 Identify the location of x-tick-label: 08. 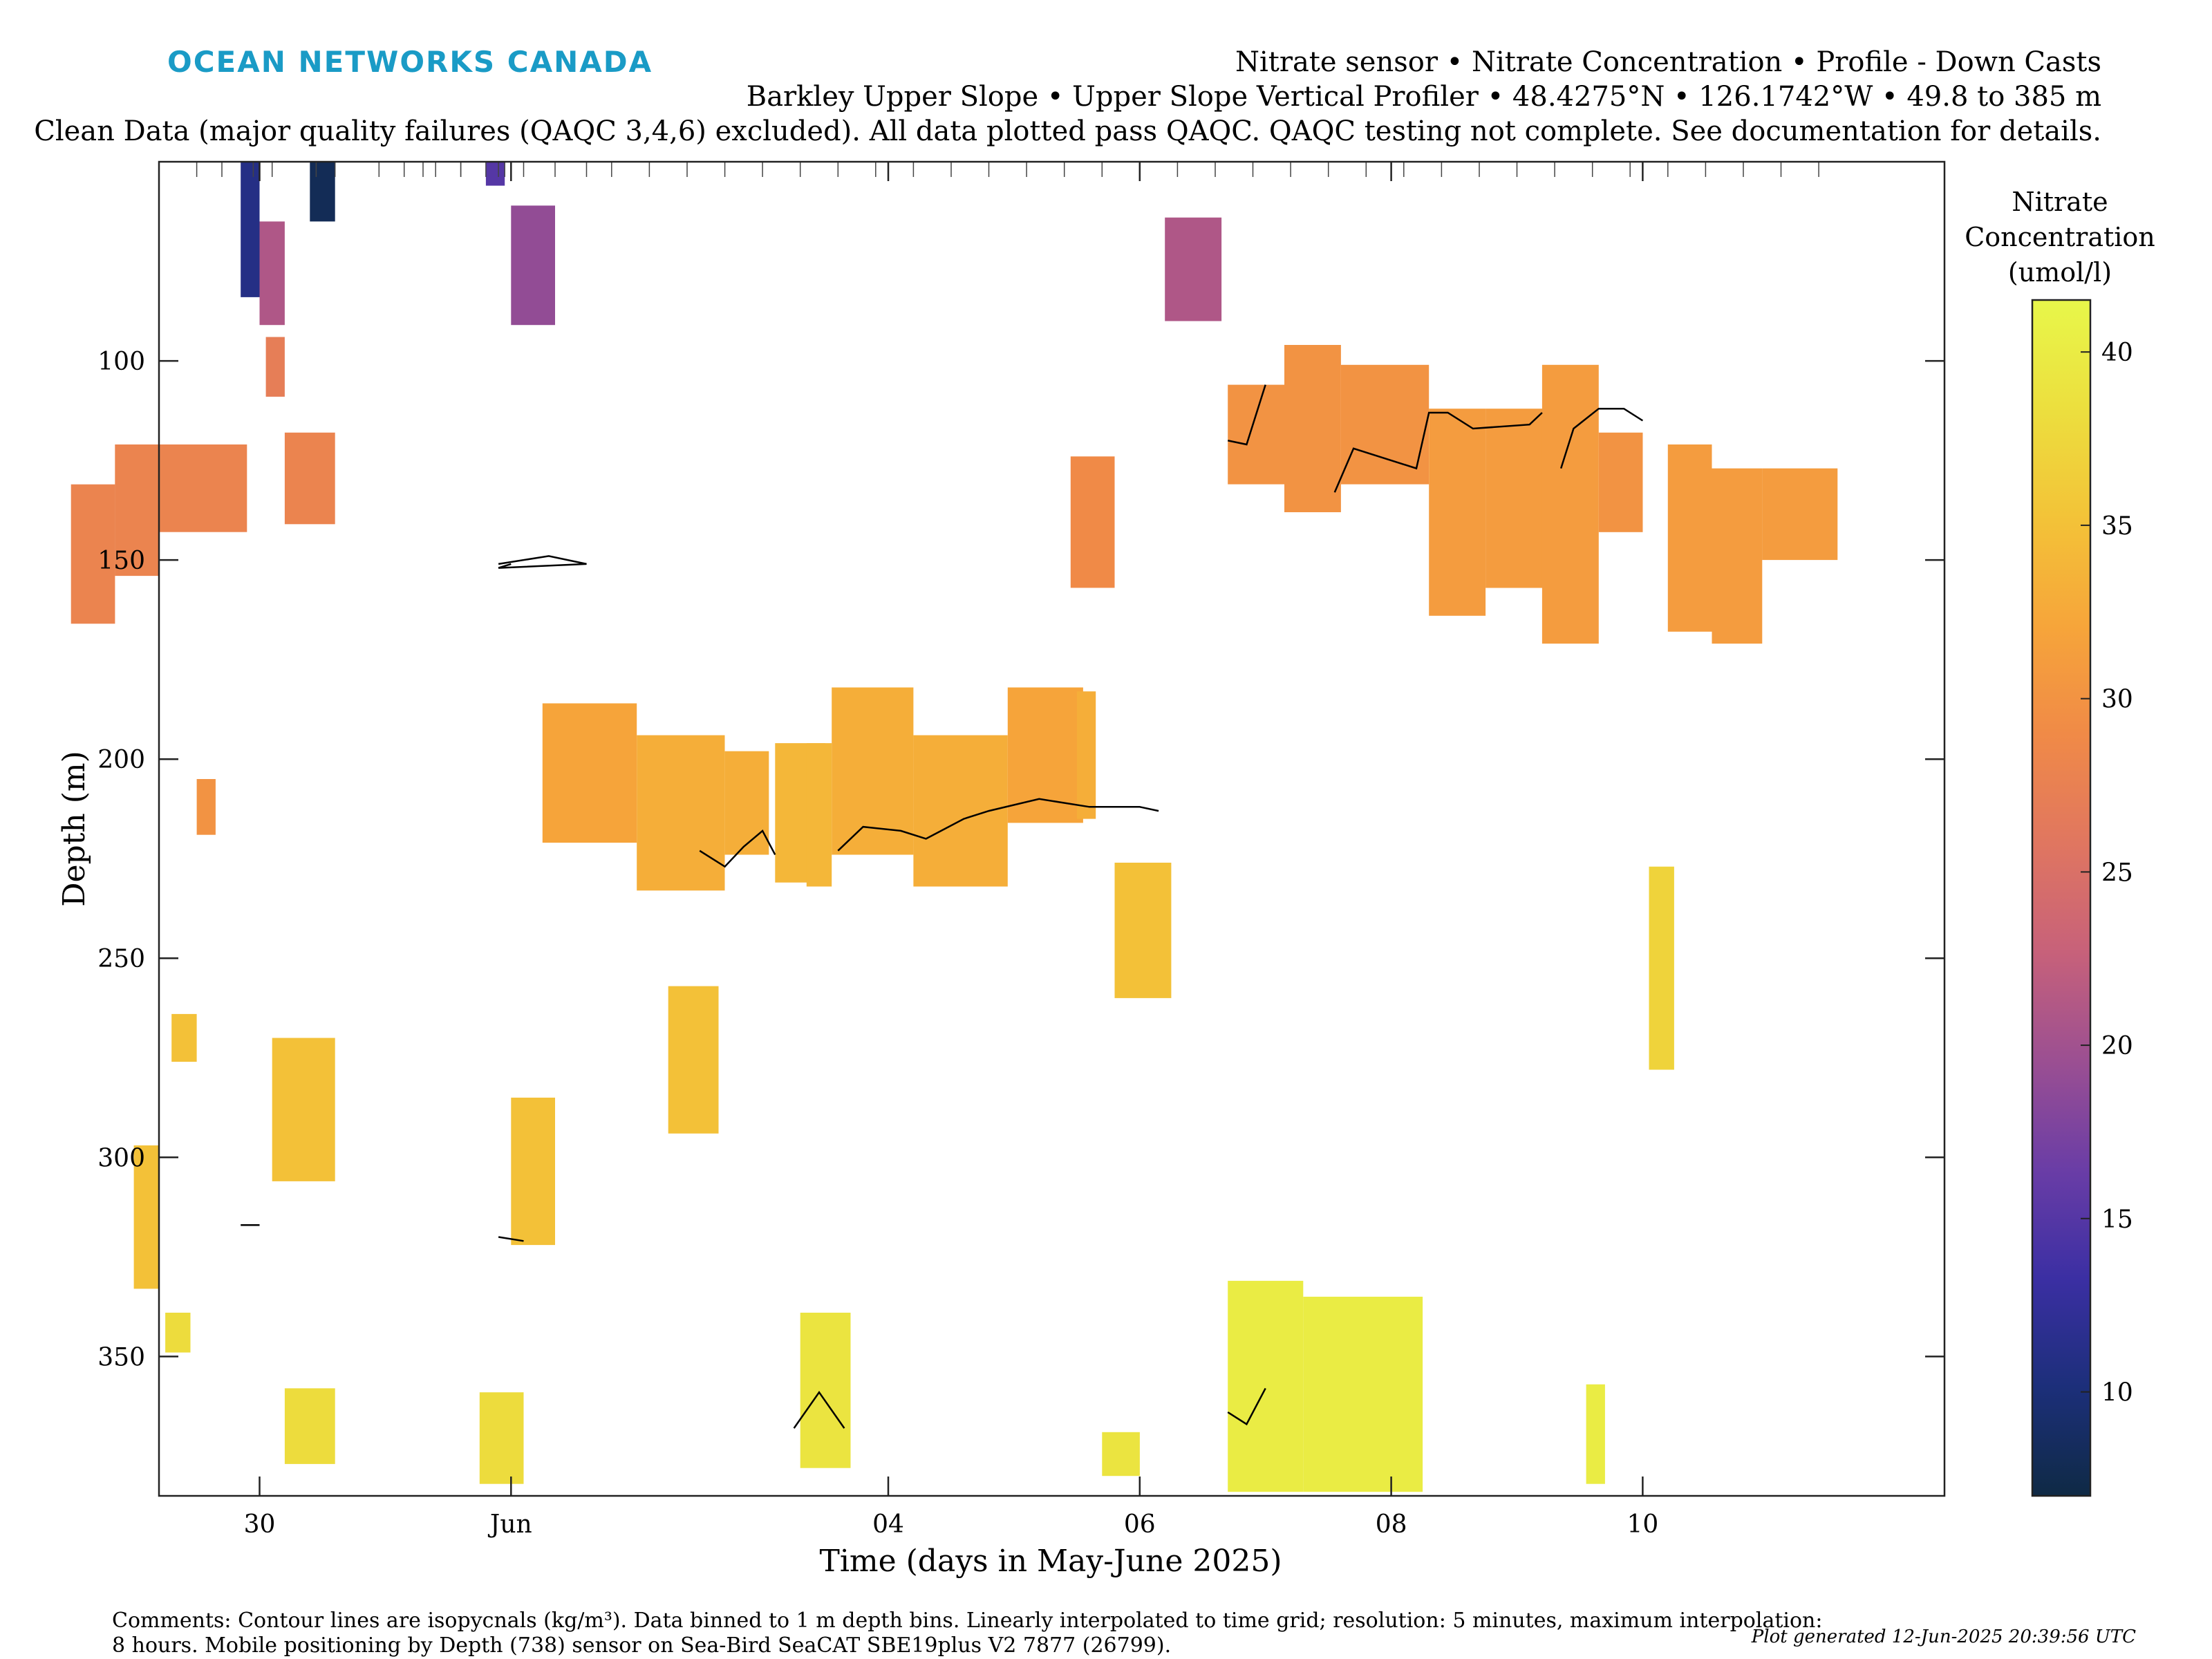
(1391, 1525).